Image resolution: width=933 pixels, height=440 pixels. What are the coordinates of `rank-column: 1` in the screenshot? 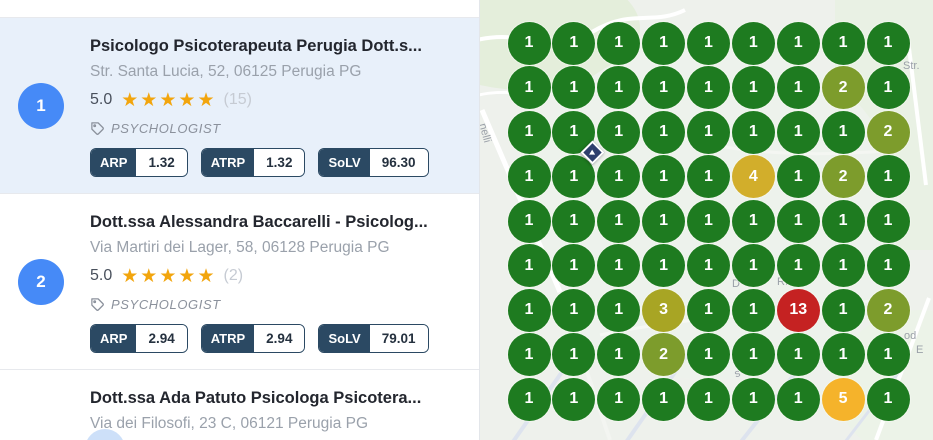 It's located at (53, 106).